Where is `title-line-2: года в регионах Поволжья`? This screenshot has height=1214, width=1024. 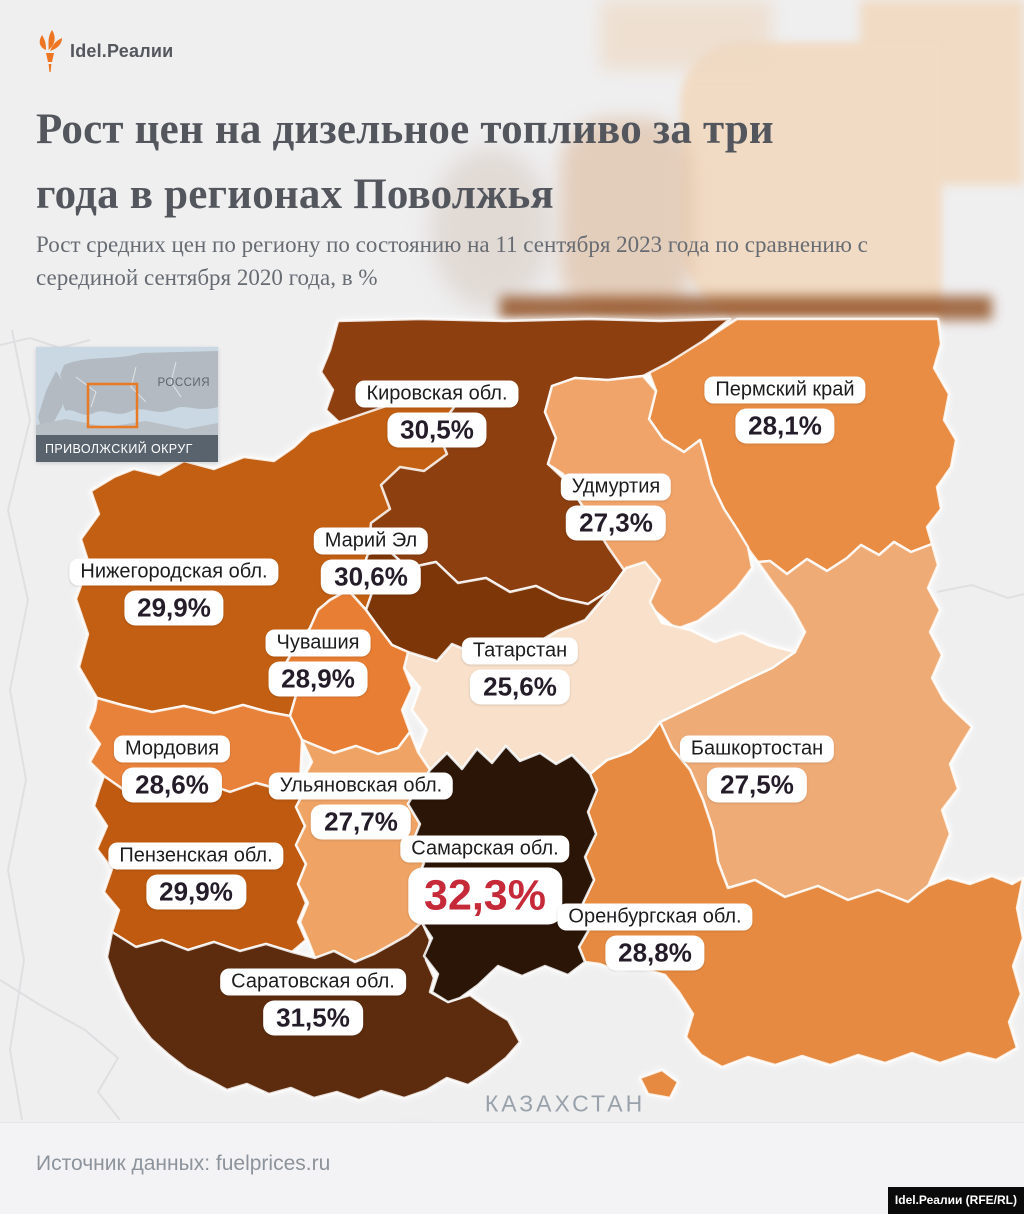
title-line-2: года в регионах Поволжья is located at coordinates (295, 194).